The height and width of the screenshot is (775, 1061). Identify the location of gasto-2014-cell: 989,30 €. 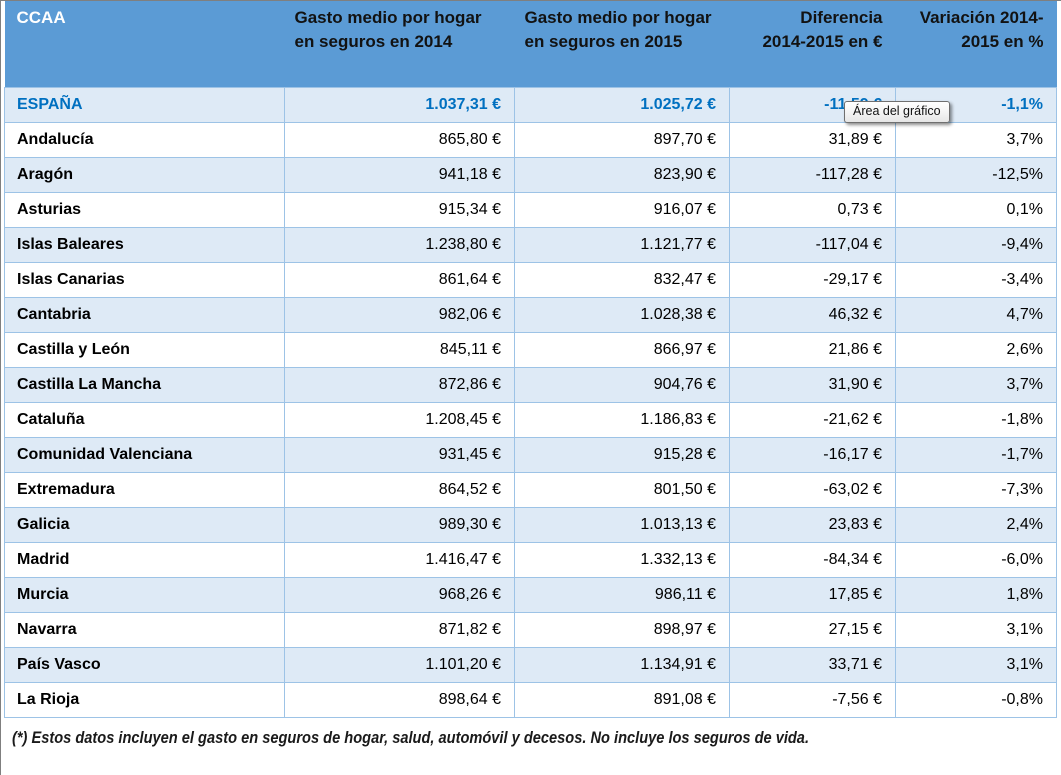
(399, 524).